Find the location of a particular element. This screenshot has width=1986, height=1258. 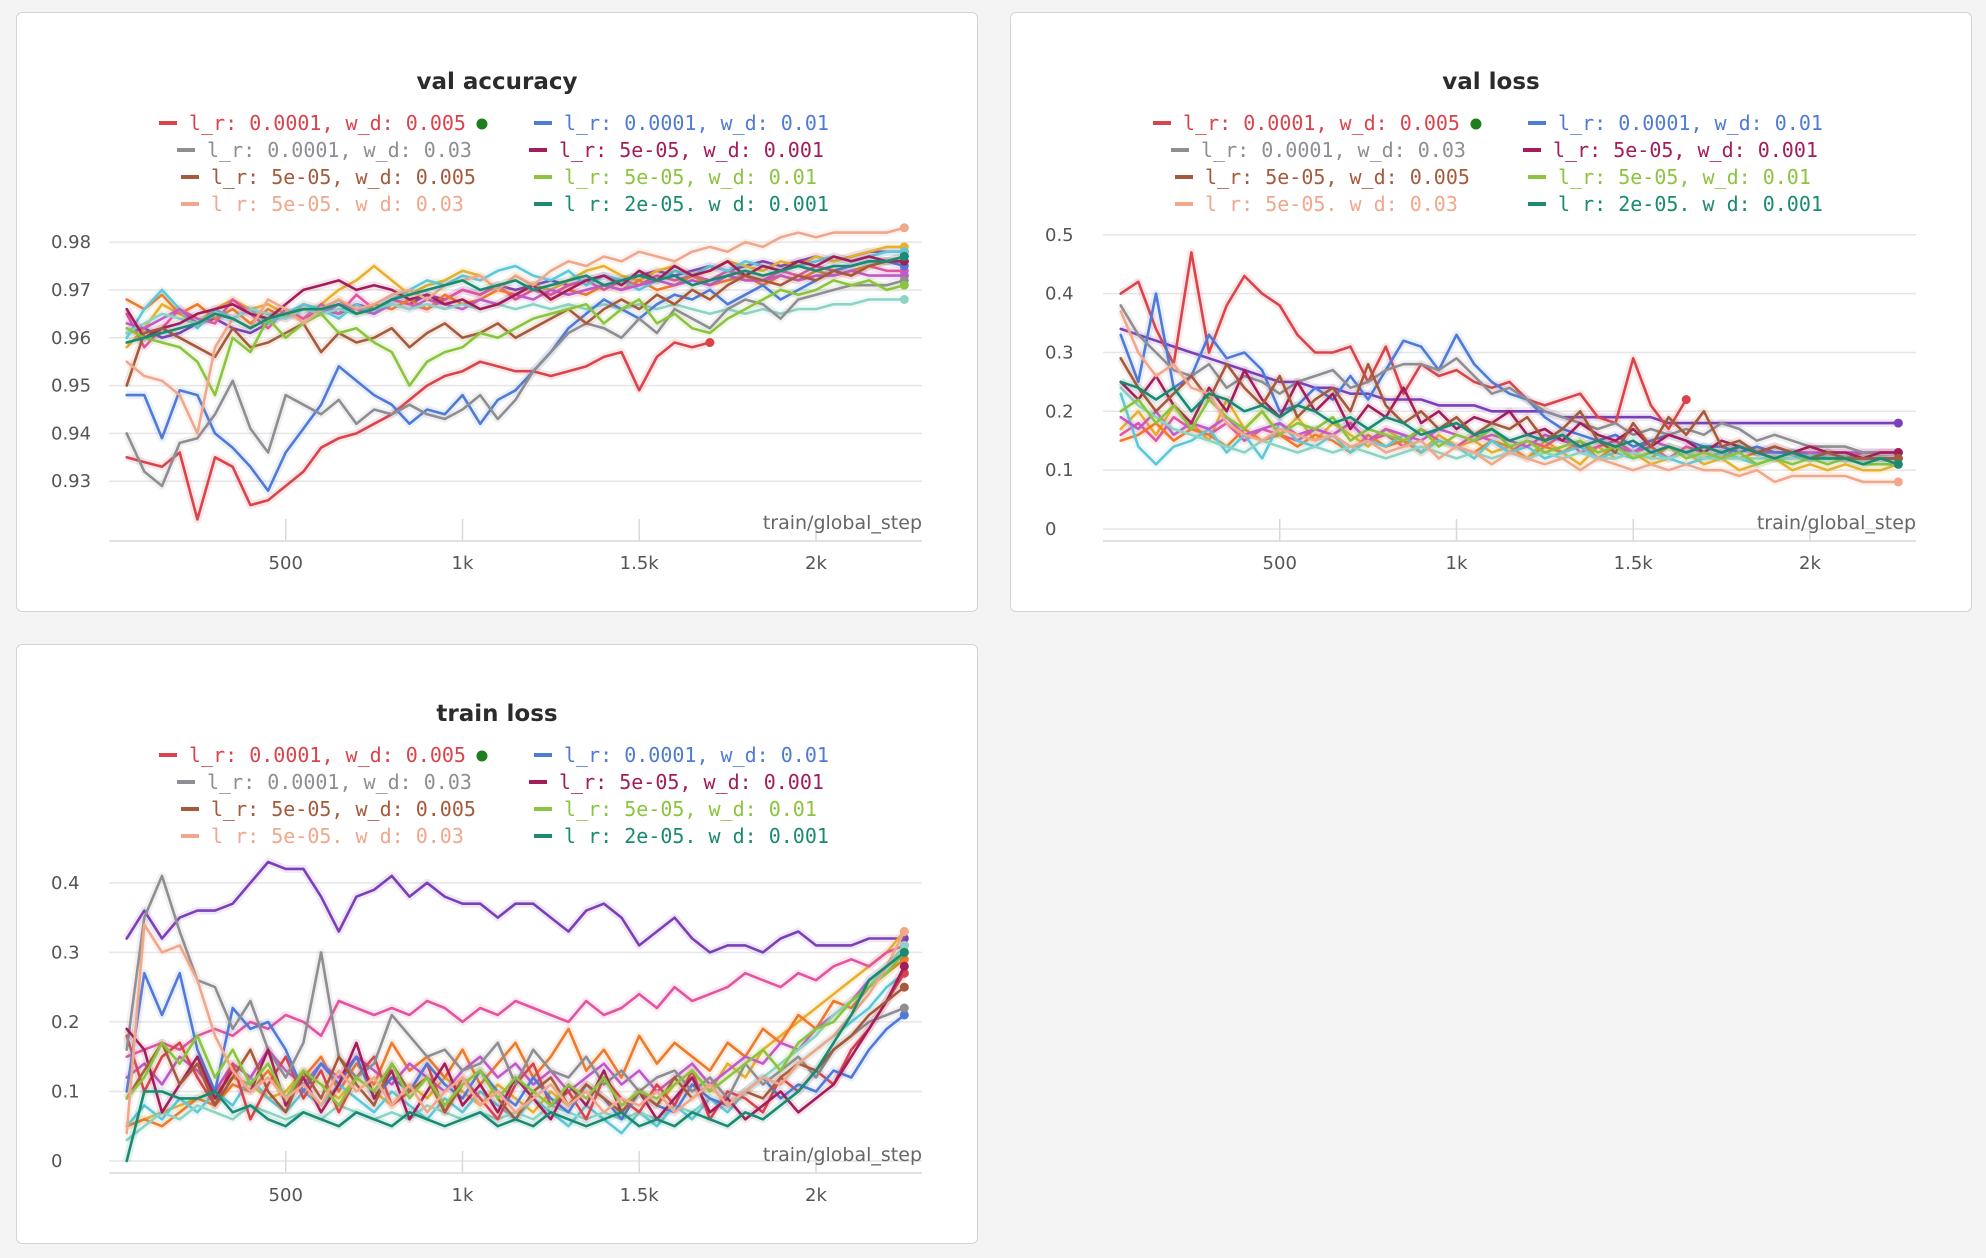

legend-label: l_r: 0.0001, w_d: 0.03 is located at coordinates (339, 782).